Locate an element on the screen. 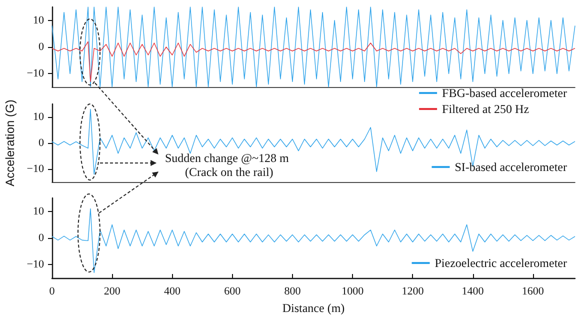 Image resolution: width=580 pixels, height=324 pixels. y-axis-title: Acceleration (G) is located at coordinates (9, 143).